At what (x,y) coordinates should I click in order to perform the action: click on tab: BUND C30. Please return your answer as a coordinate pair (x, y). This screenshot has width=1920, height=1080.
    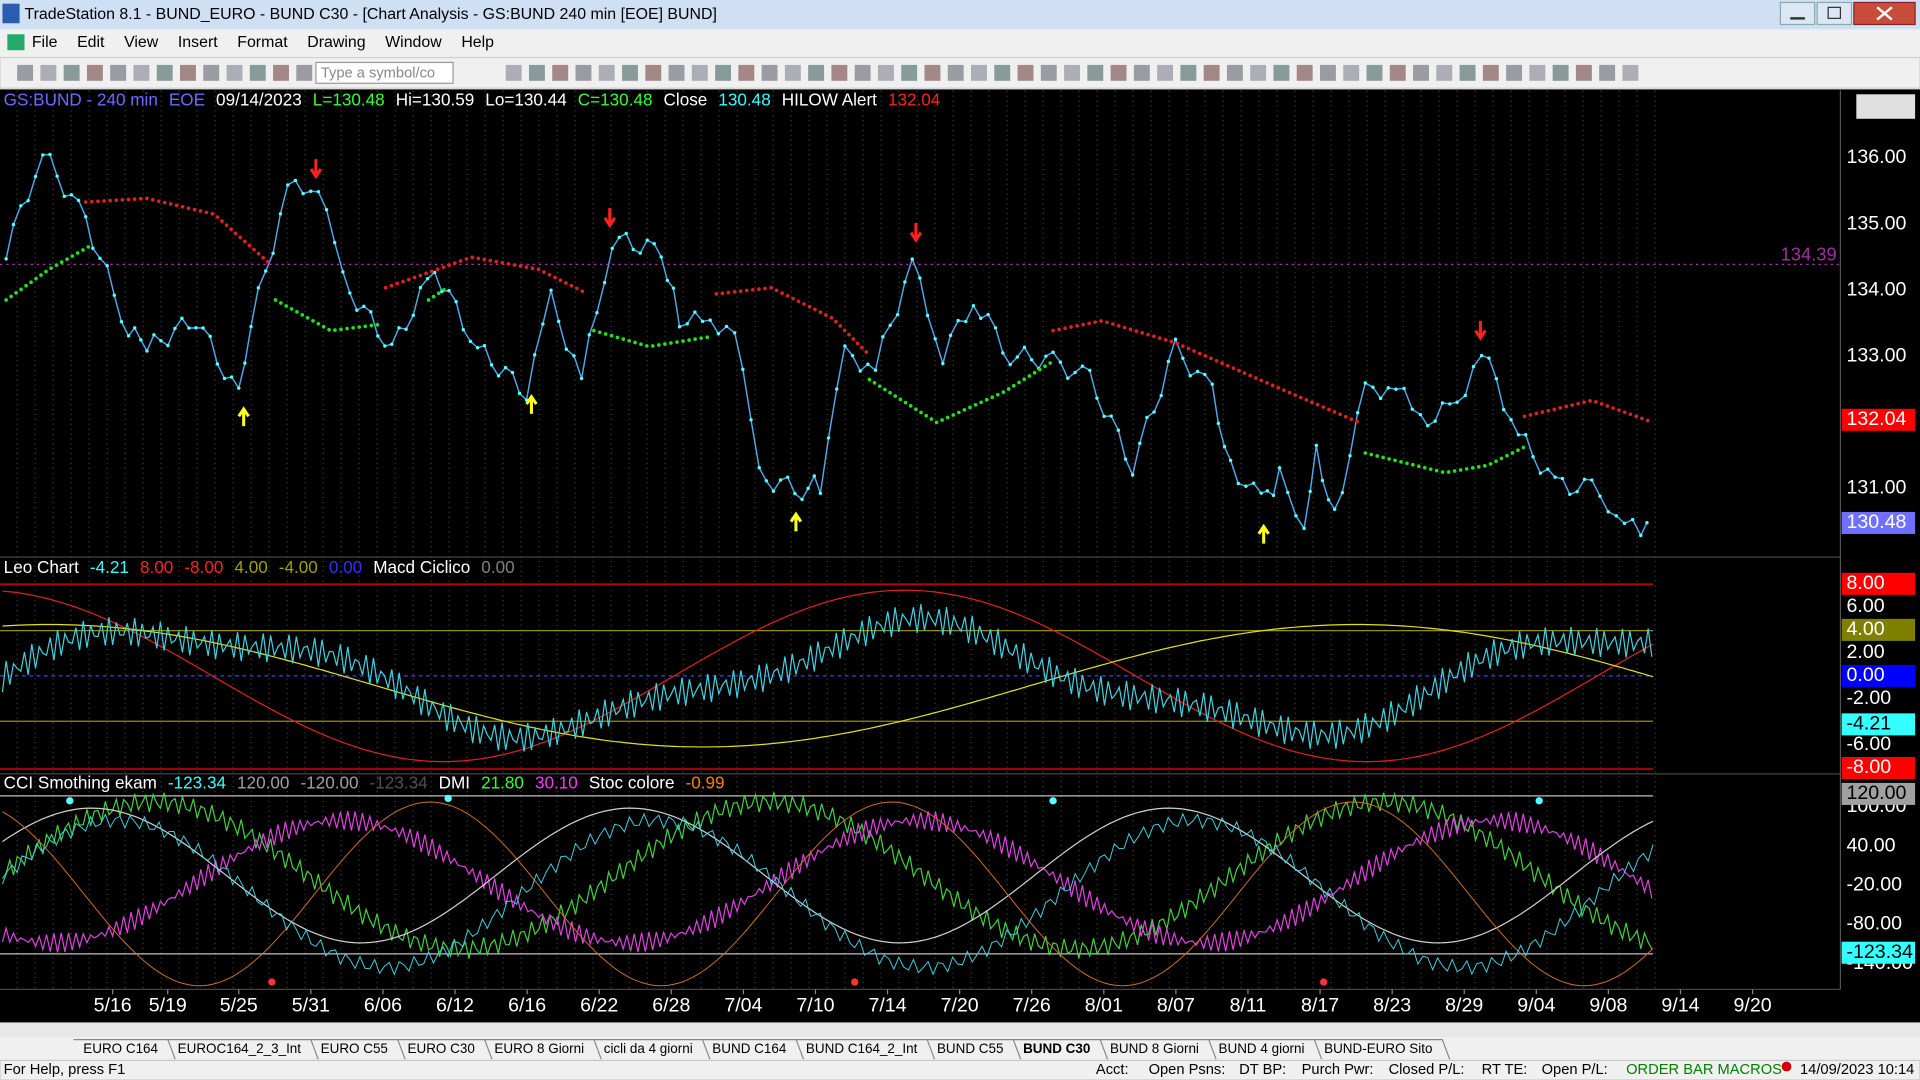
    Looking at the image, I should click on (1056, 1048).